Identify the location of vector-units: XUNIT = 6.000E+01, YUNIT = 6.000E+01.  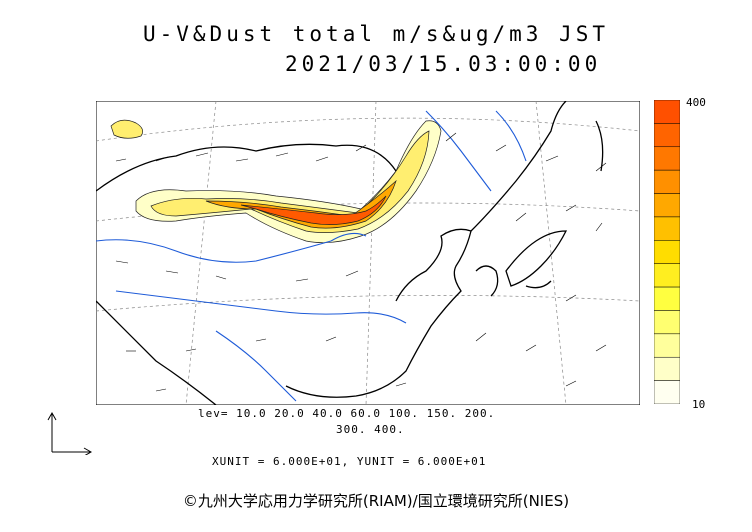
(349, 461).